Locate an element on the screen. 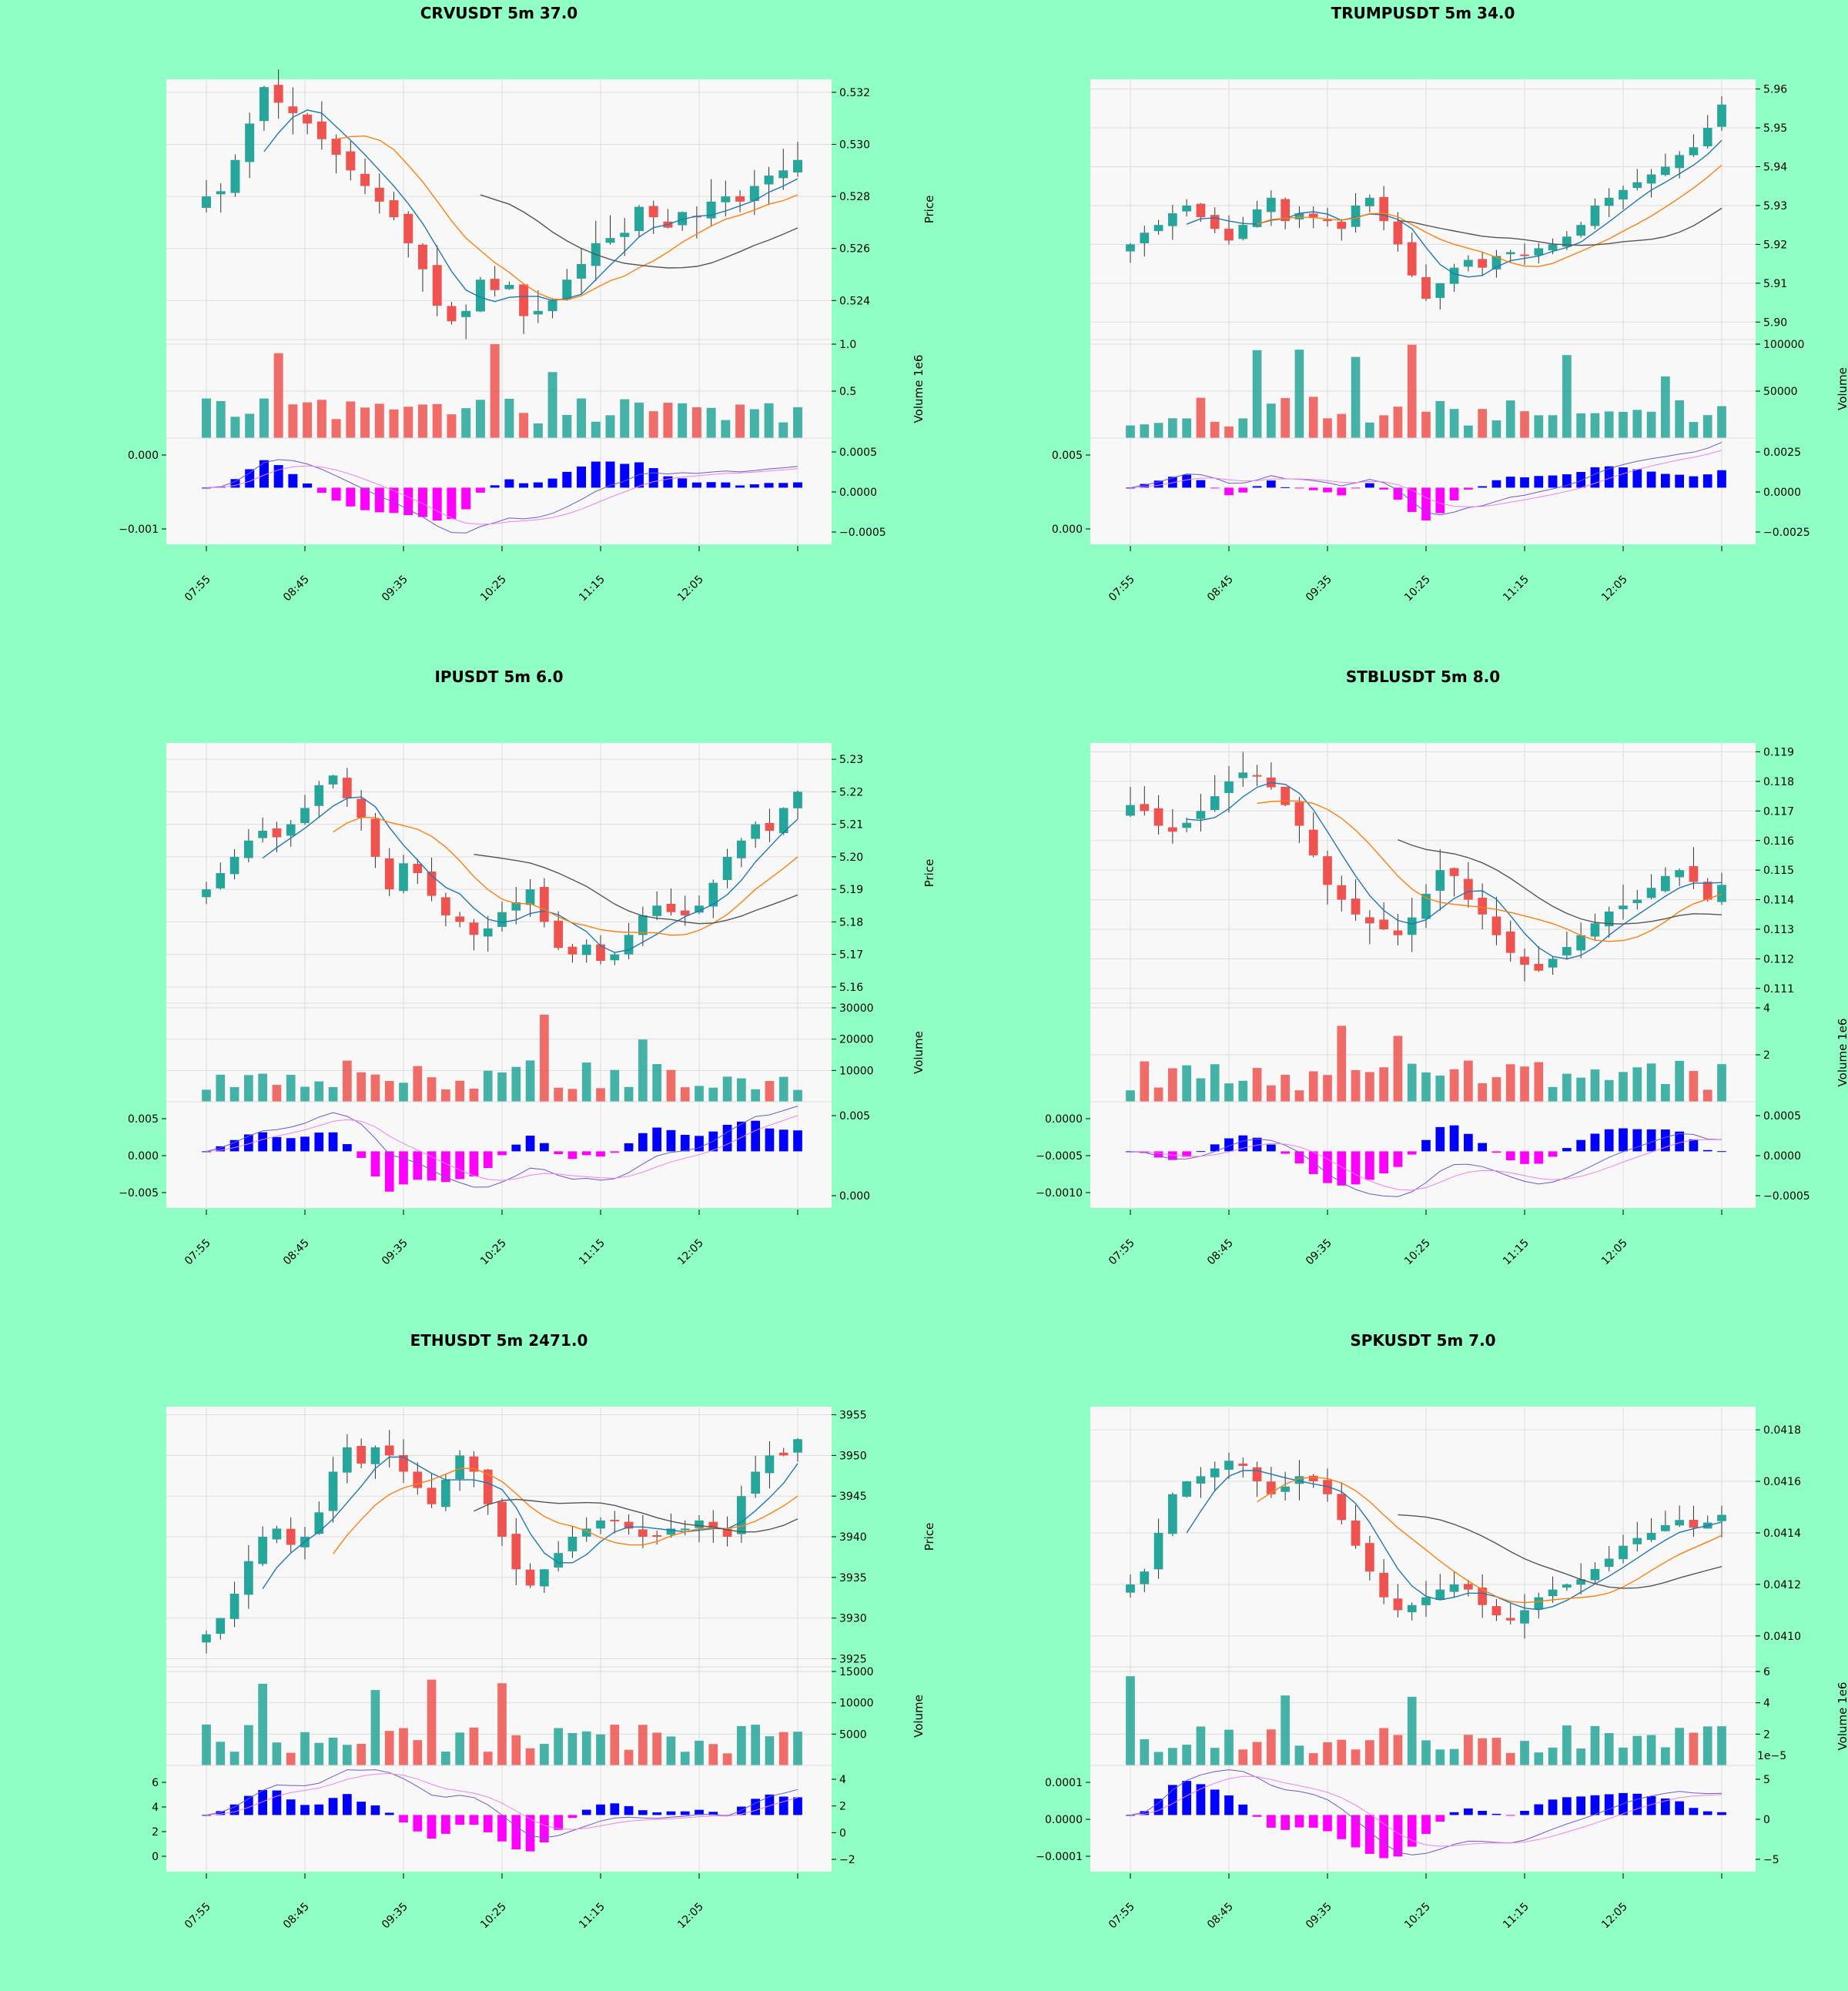  price-tick-label: 0.116 is located at coordinates (1778, 841).